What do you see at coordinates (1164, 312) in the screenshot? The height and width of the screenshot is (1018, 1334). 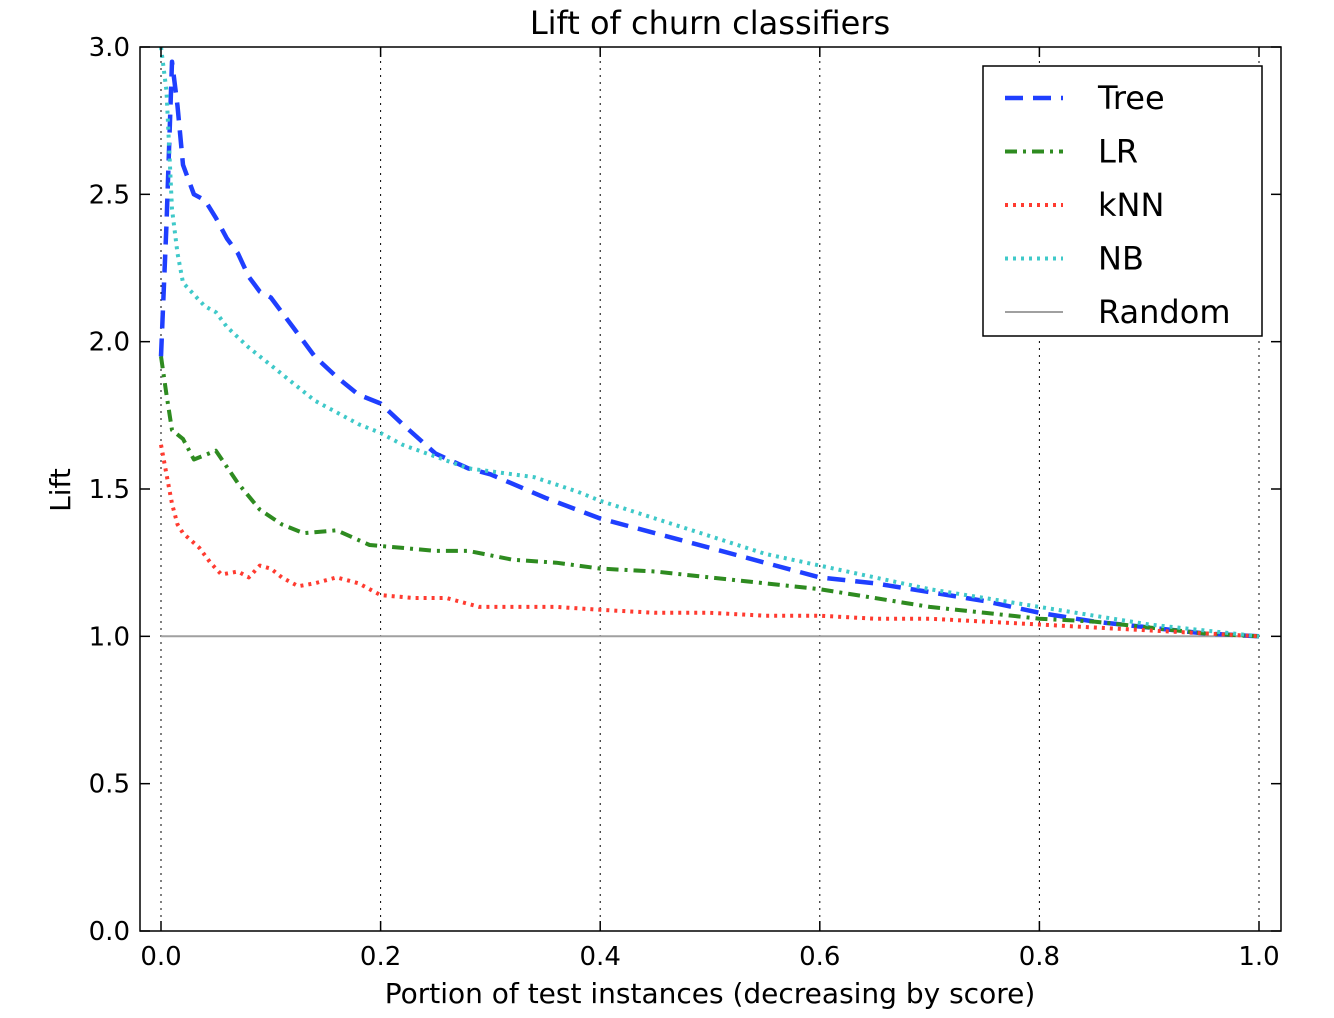 I see `legend-label-random: Random` at bounding box center [1164, 312].